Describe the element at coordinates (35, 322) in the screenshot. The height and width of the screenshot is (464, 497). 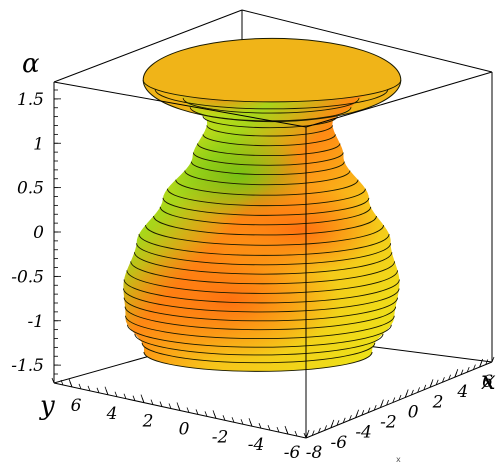
I see `z-tick-label: -1` at that location.